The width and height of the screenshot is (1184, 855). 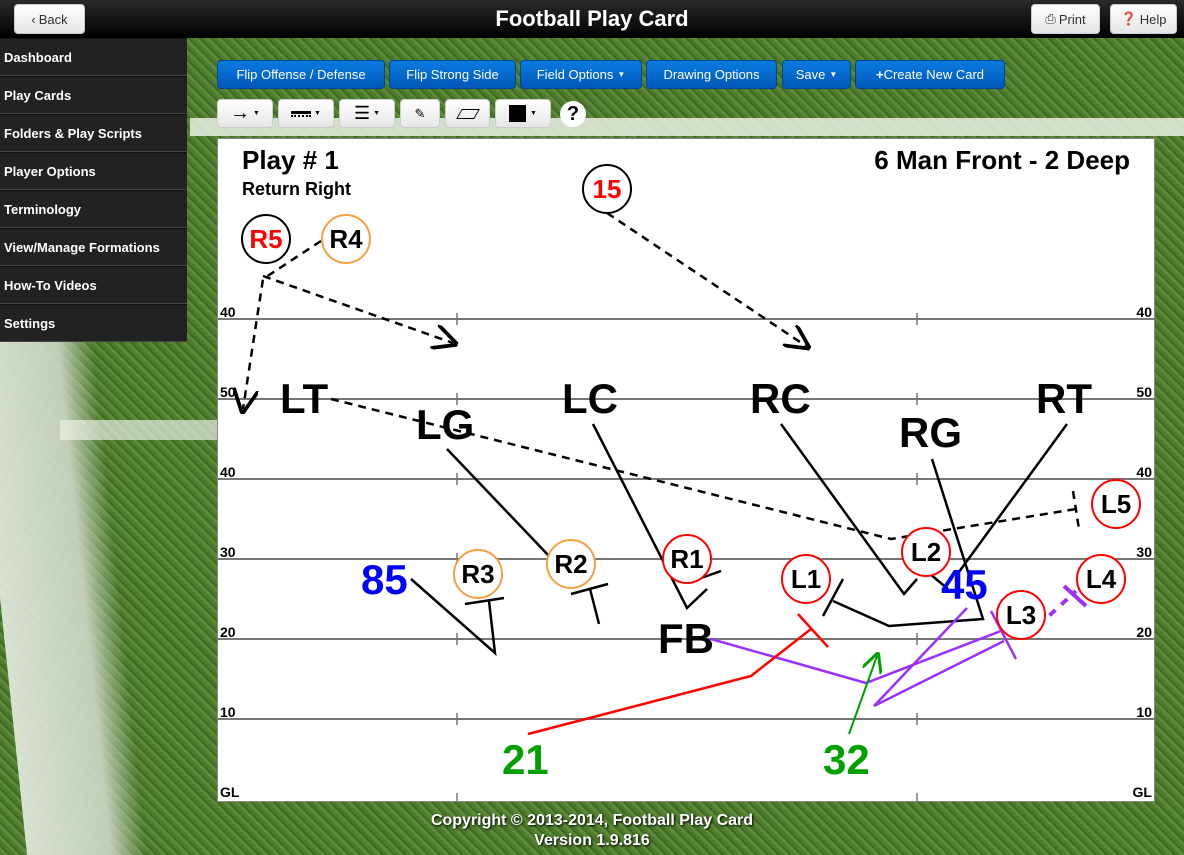 I want to click on red-route, so click(x=678, y=674).